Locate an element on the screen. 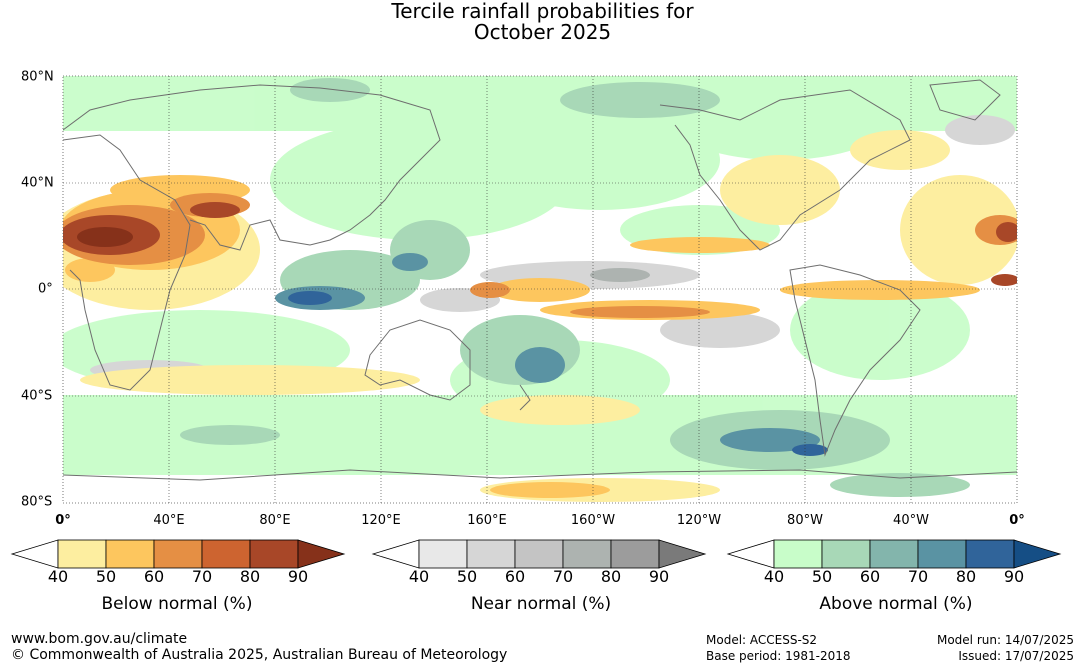 Image resolution: width=1085 pixels, height=667 pixels. near-colorbar-low-triangle is located at coordinates (395, 554).